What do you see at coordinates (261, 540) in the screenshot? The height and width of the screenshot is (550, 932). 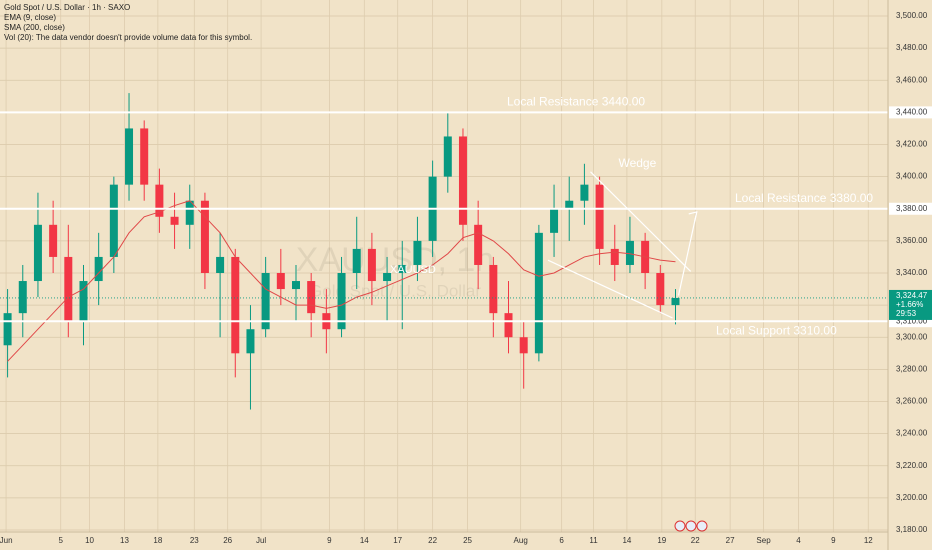 I see `x-tick-label: Jul` at bounding box center [261, 540].